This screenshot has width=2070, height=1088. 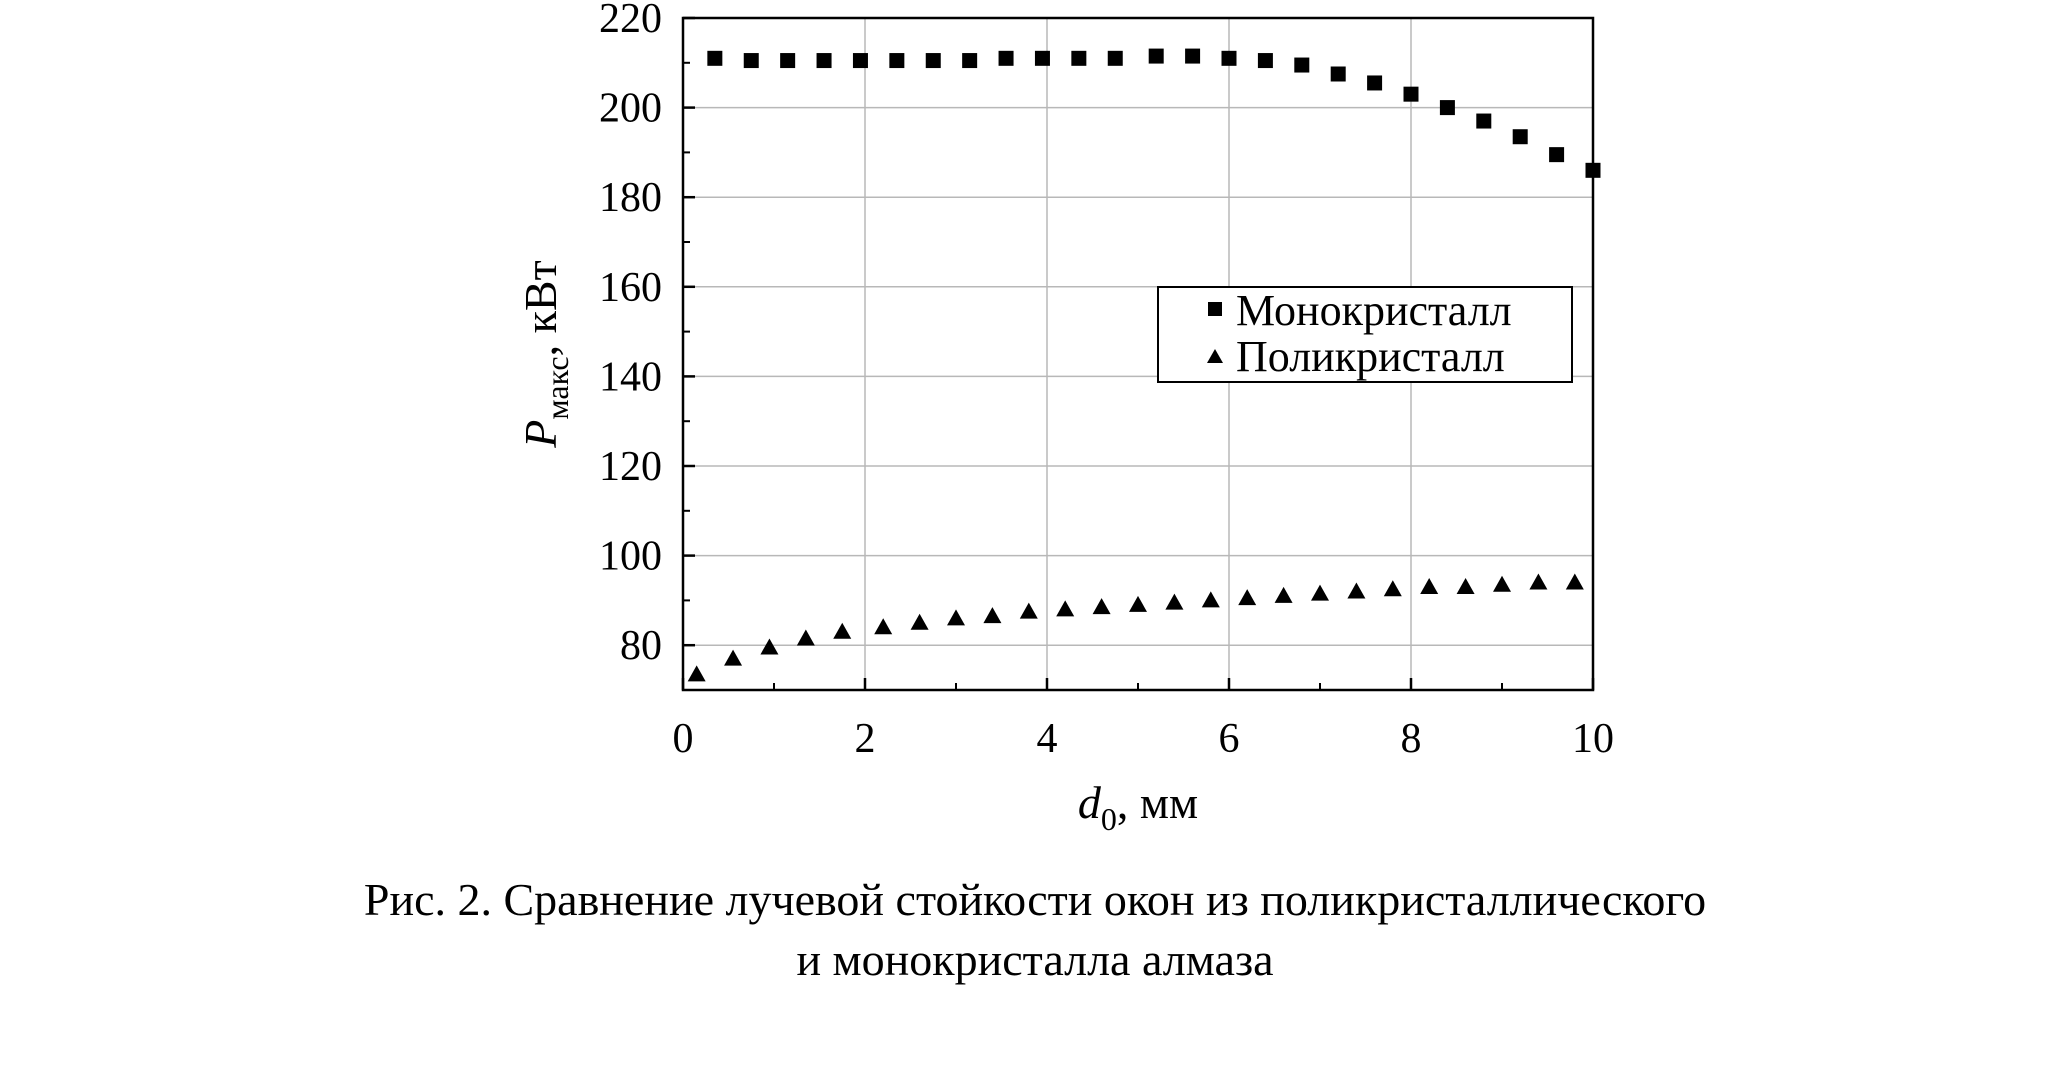 What do you see at coordinates (630, 198) in the screenshot?
I see `y-tick-label: 180` at bounding box center [630, 198].